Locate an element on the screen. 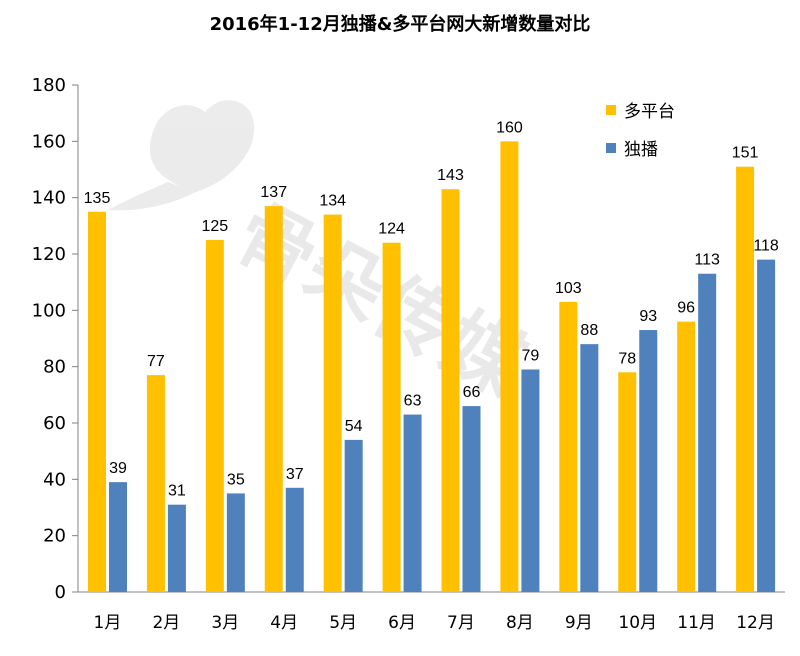 Image resolution: width=800 pixels, height=656 pixels. data-label-exclusive: 39 is located at coordinates (118, 468).